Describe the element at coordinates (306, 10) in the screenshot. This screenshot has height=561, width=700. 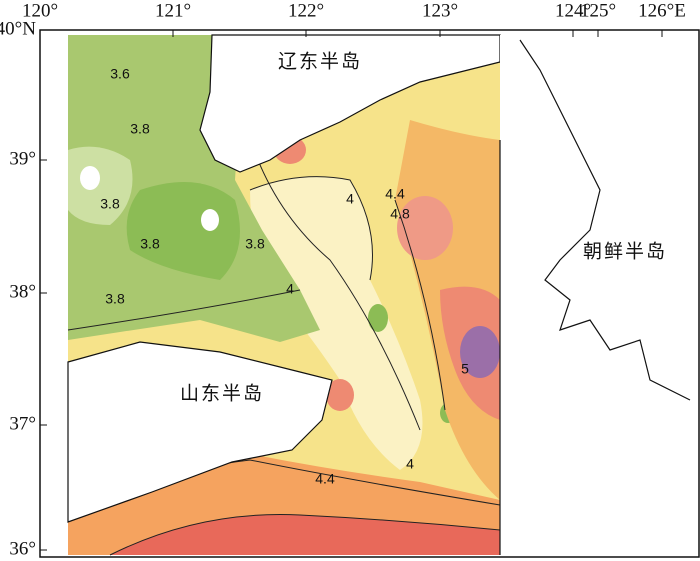
I see `lon-label: 122°` at that location.